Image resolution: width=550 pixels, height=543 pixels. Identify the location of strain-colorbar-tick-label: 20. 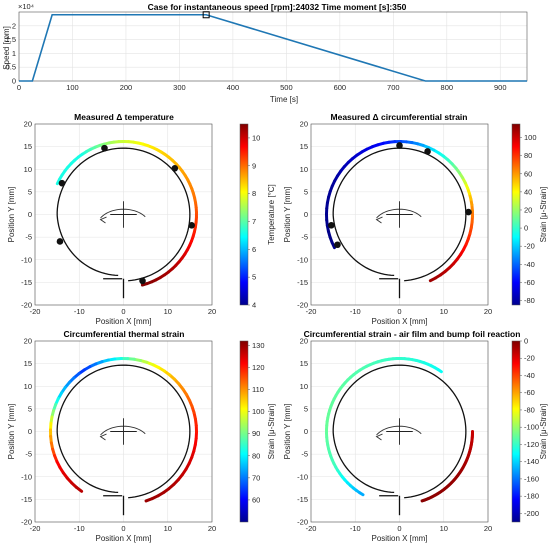
(528, 209).